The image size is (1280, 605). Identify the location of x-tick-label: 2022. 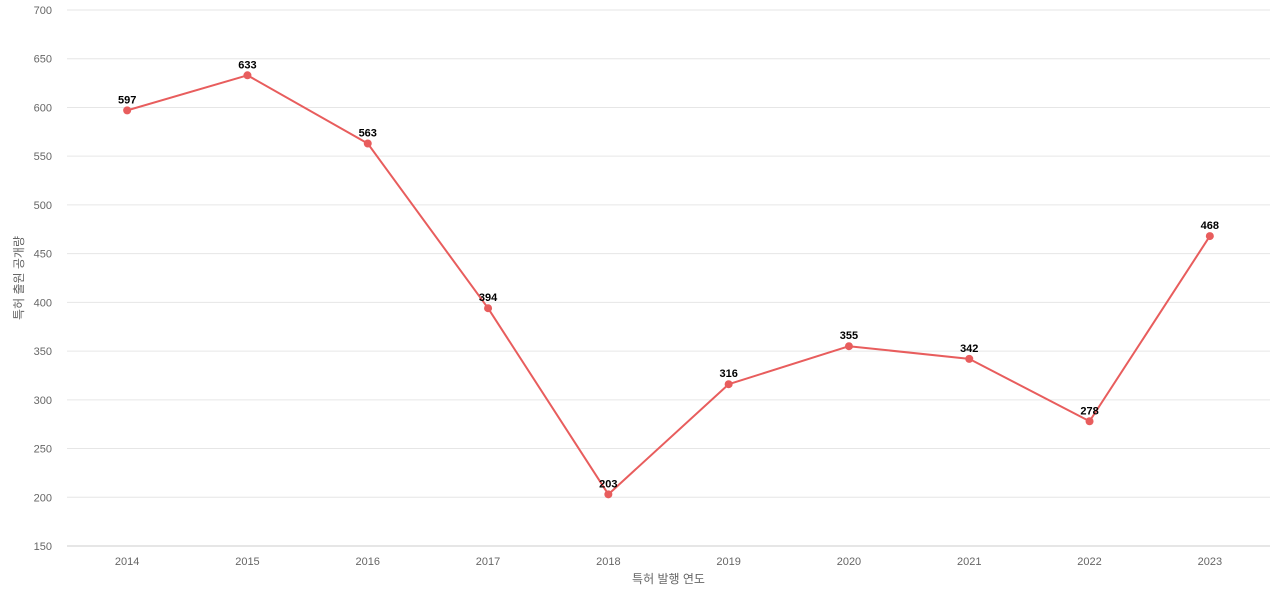
(1089, 562).